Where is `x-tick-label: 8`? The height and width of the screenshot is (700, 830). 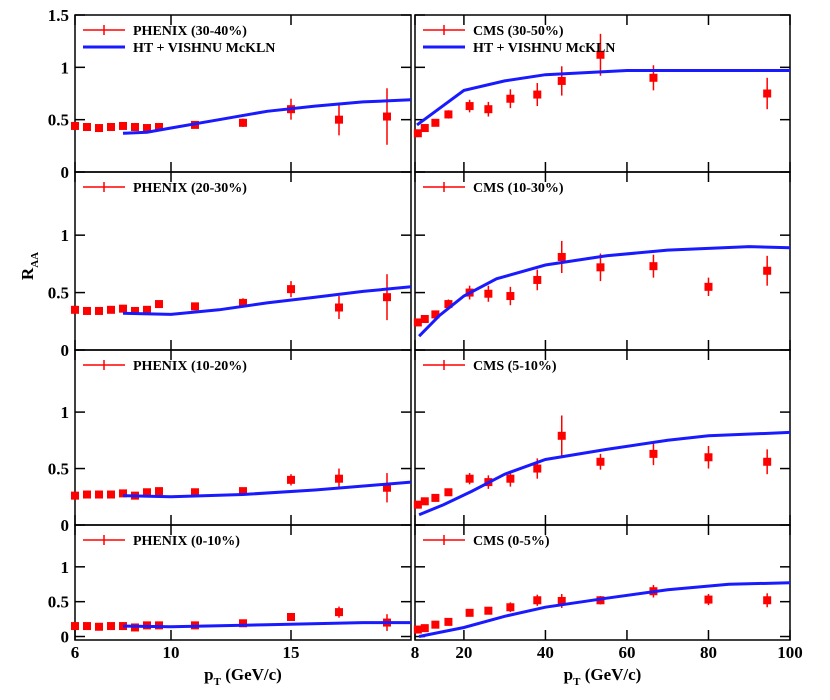
x-tick-label: 8 is located at coordinates (415, 652).